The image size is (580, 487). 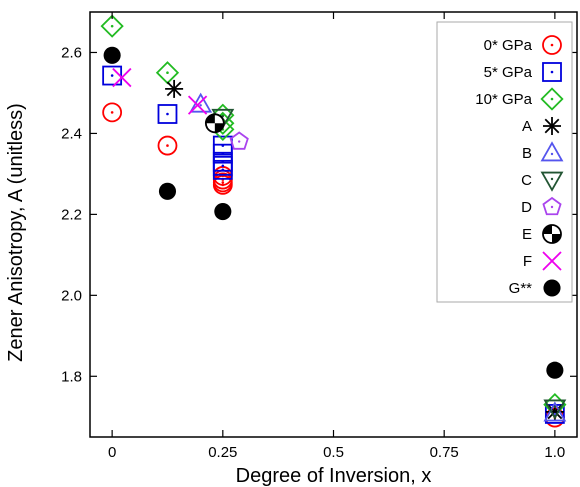 What do you see at coordinates (527, 261) in the screenshot?
I see `legend-label: F` at bounding box center [527, 261].